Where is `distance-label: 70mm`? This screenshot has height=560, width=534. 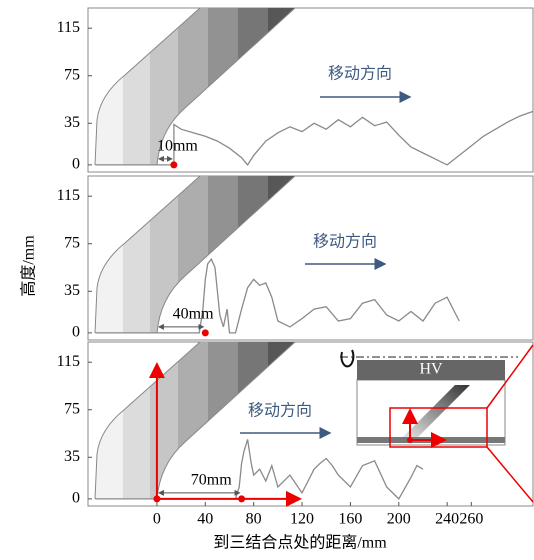 distance-label: 70mm is located at coordinates (211, 480).